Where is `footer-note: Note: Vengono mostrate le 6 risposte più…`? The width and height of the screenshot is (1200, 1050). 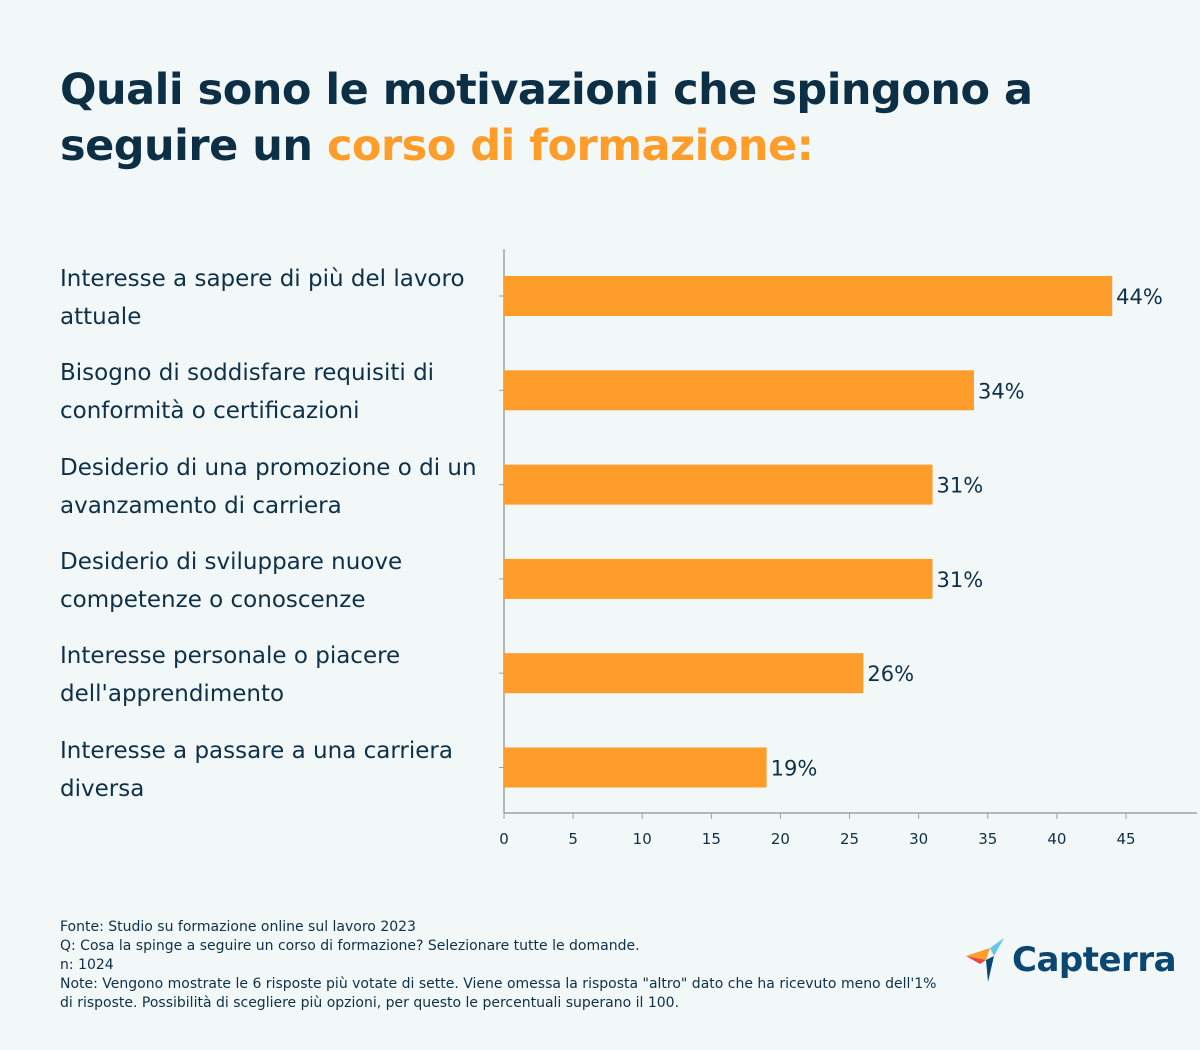 footer-note: Note: Vengono mostrate le 6 risposte più… is located at coordinates (498, 993).